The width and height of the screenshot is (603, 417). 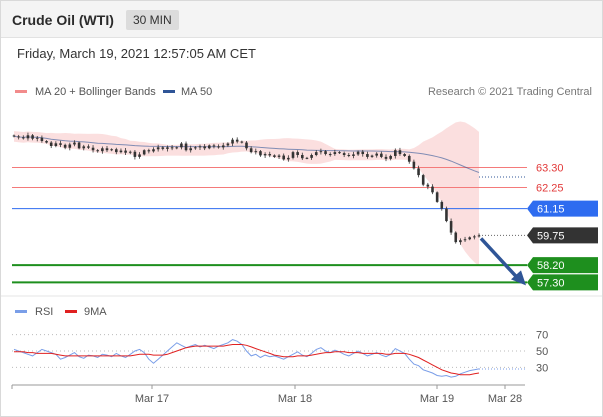 What do you see at coordinates (502, 261) in the screenshot?
I see `projection-arrow` at bounding box center [502, 261].